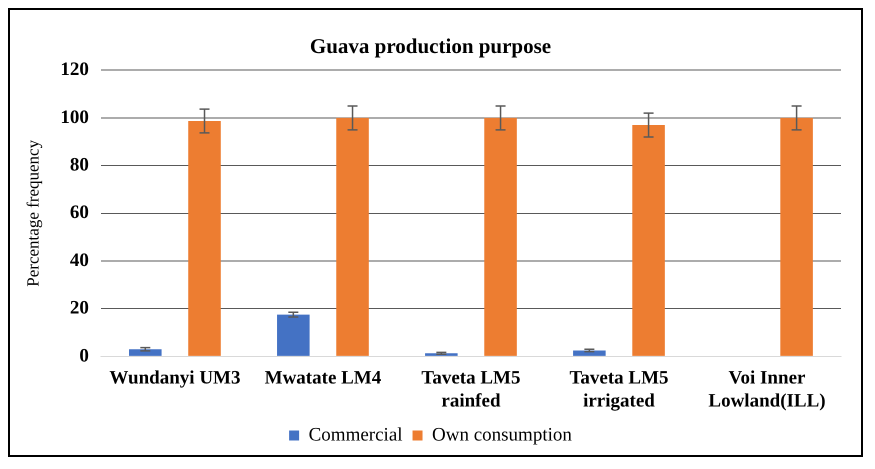  Describe the element at coordinates (323, 378) in the screenshot. I see `x-tick-label: Mwatate LM4` at that location.